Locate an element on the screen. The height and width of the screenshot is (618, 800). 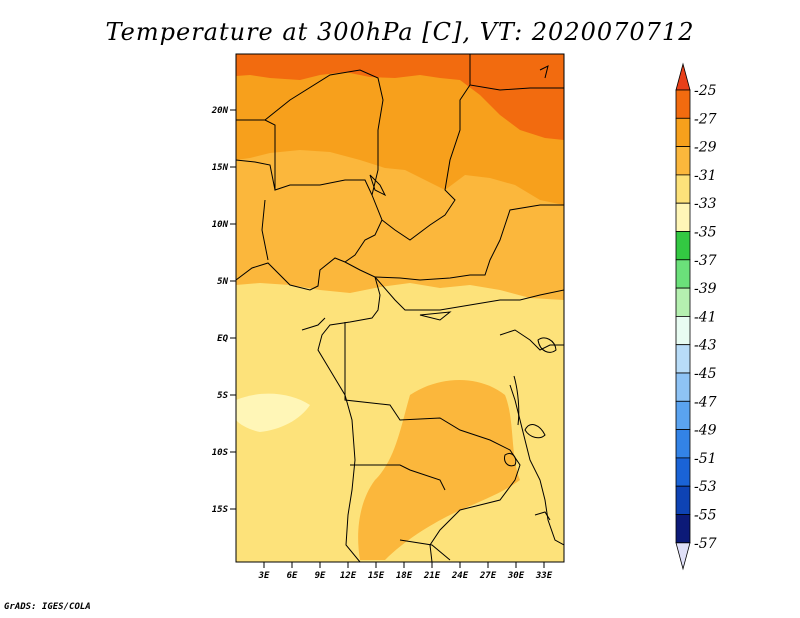
lon-tick-label: 12E is located at coordinates (348, 576).